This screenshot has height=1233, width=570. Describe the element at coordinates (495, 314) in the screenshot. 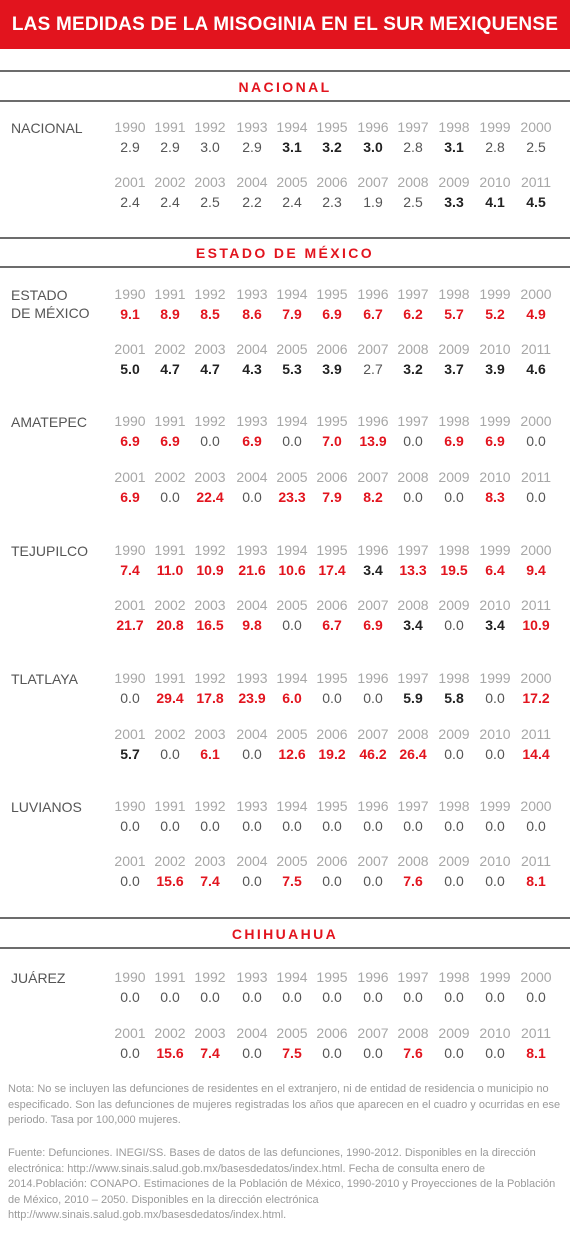

I see `rate-value: 5.2` at that location.